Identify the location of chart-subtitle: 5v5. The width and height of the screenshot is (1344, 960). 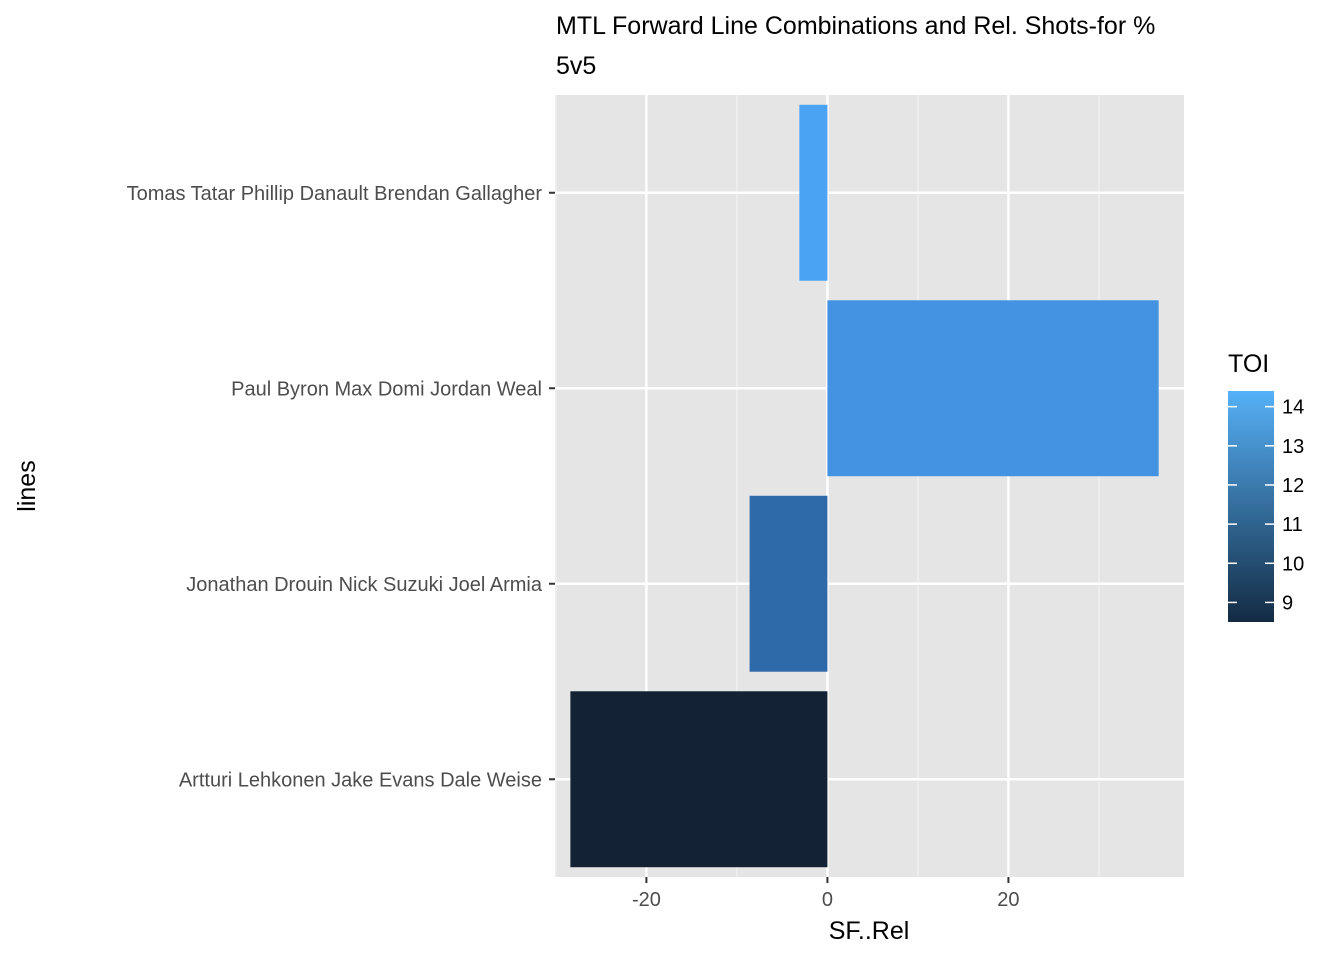
(576, 66).